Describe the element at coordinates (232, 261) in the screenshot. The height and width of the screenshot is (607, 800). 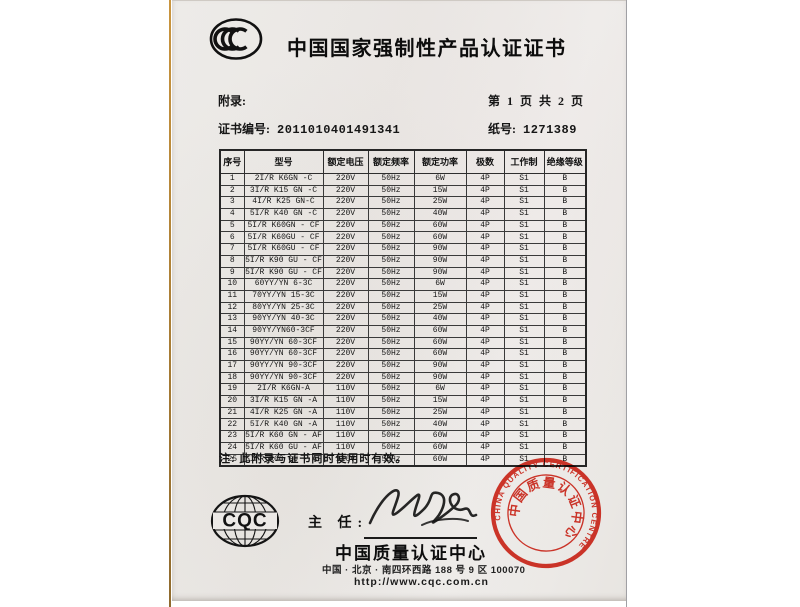
I see `table-cell: 8` at that location.